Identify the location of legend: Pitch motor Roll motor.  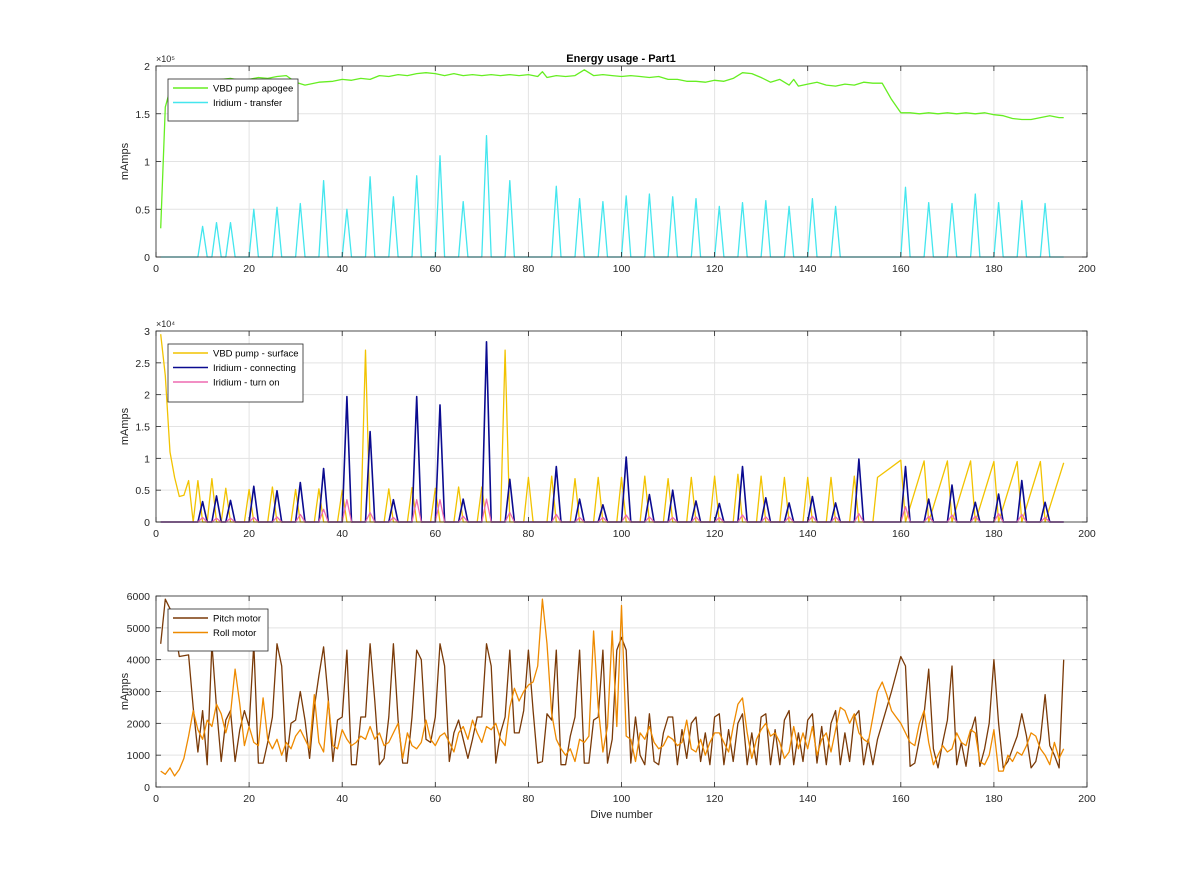
(218, 630).